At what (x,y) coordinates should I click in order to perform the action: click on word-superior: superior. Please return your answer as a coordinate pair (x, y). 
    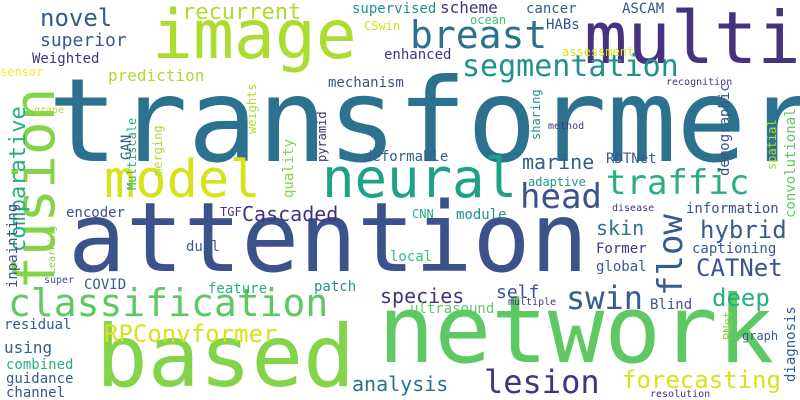
    Looking at the image, I should click on (83, 40).